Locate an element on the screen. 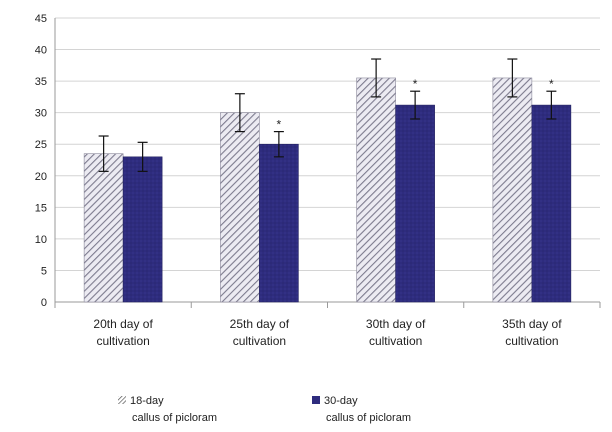 The width and height of the screenshot is (612, 432). x-tick-label: 25th day of is located at coordinates (260, 324).